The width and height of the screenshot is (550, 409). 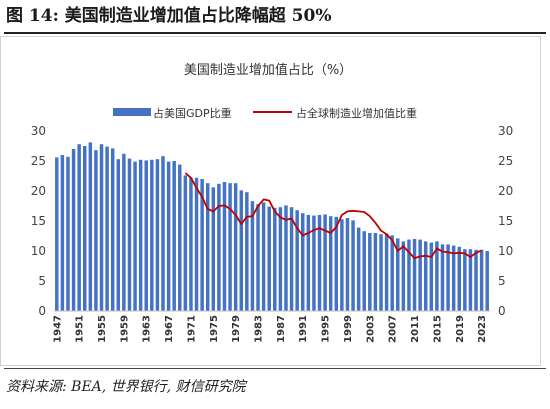 I want to click on y-right-tick-label: 10, so click(x=505, y=251).